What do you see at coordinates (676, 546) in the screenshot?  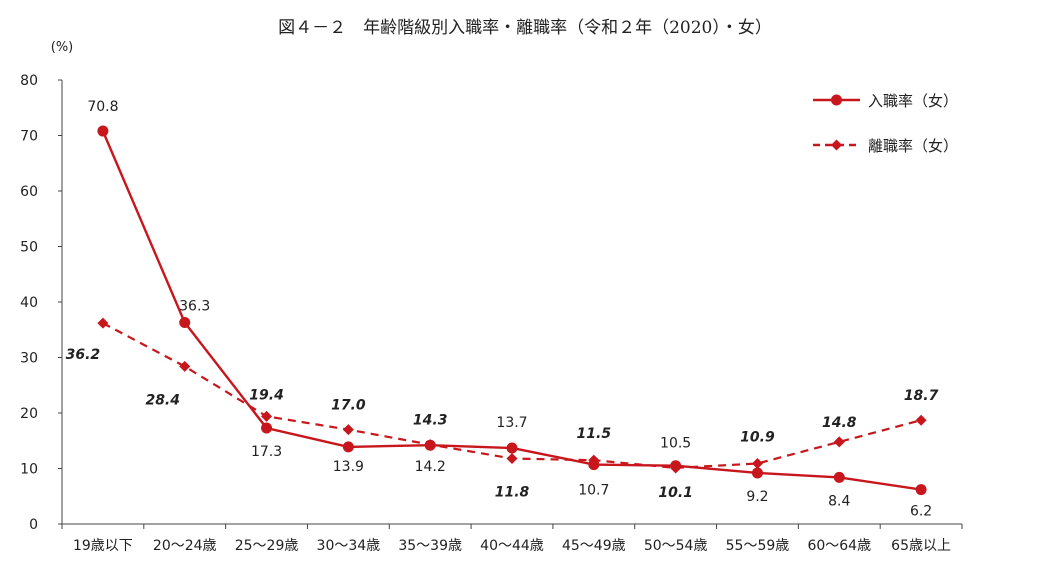 I see `x-tick-label: 50～54歳` at bounding box center [676, 546].